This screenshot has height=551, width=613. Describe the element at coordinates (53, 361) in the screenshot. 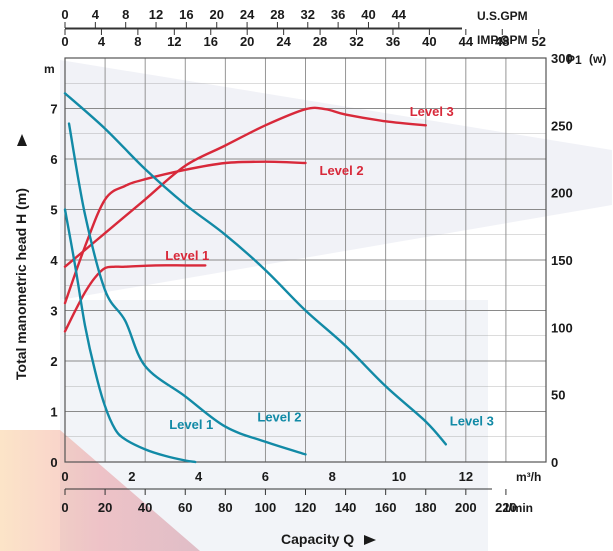

I see `tick-label-head: 2` at that location.